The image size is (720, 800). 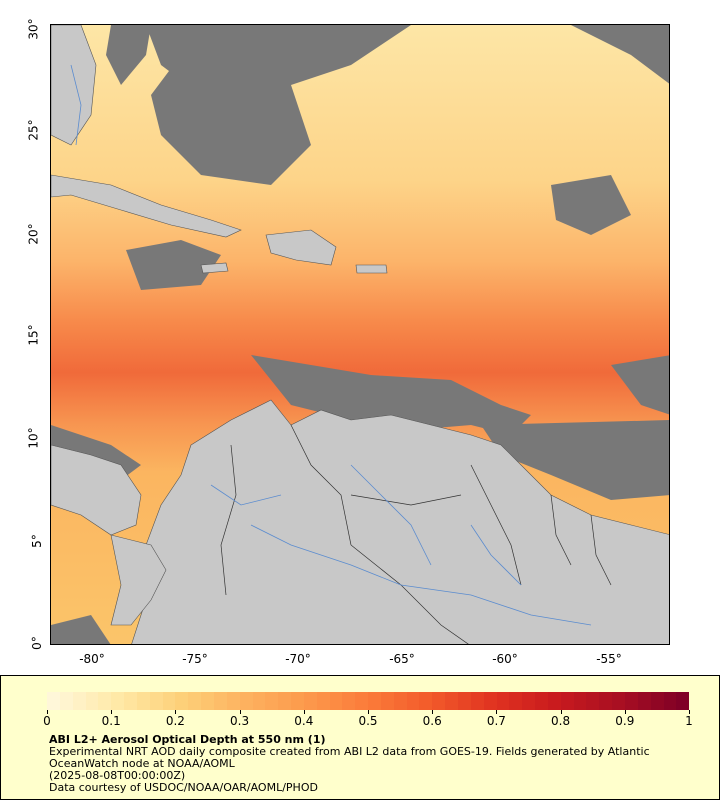 I want to click on colorbar-tick-label: 0.7, so click(x=496, y=721).